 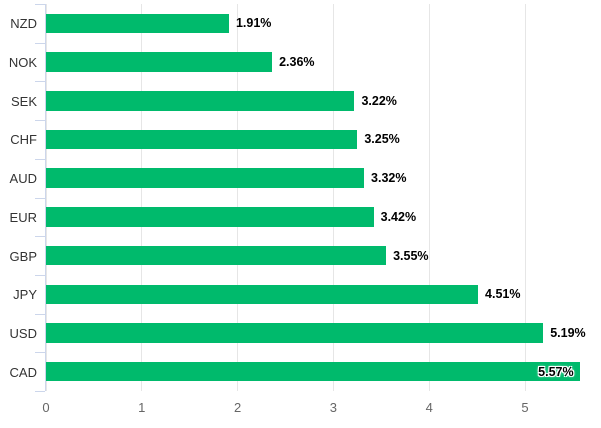 What do you see at coordinates (216, 255) in the screenshot?
I see `bar-gbp` at bounding box center [216, 255].